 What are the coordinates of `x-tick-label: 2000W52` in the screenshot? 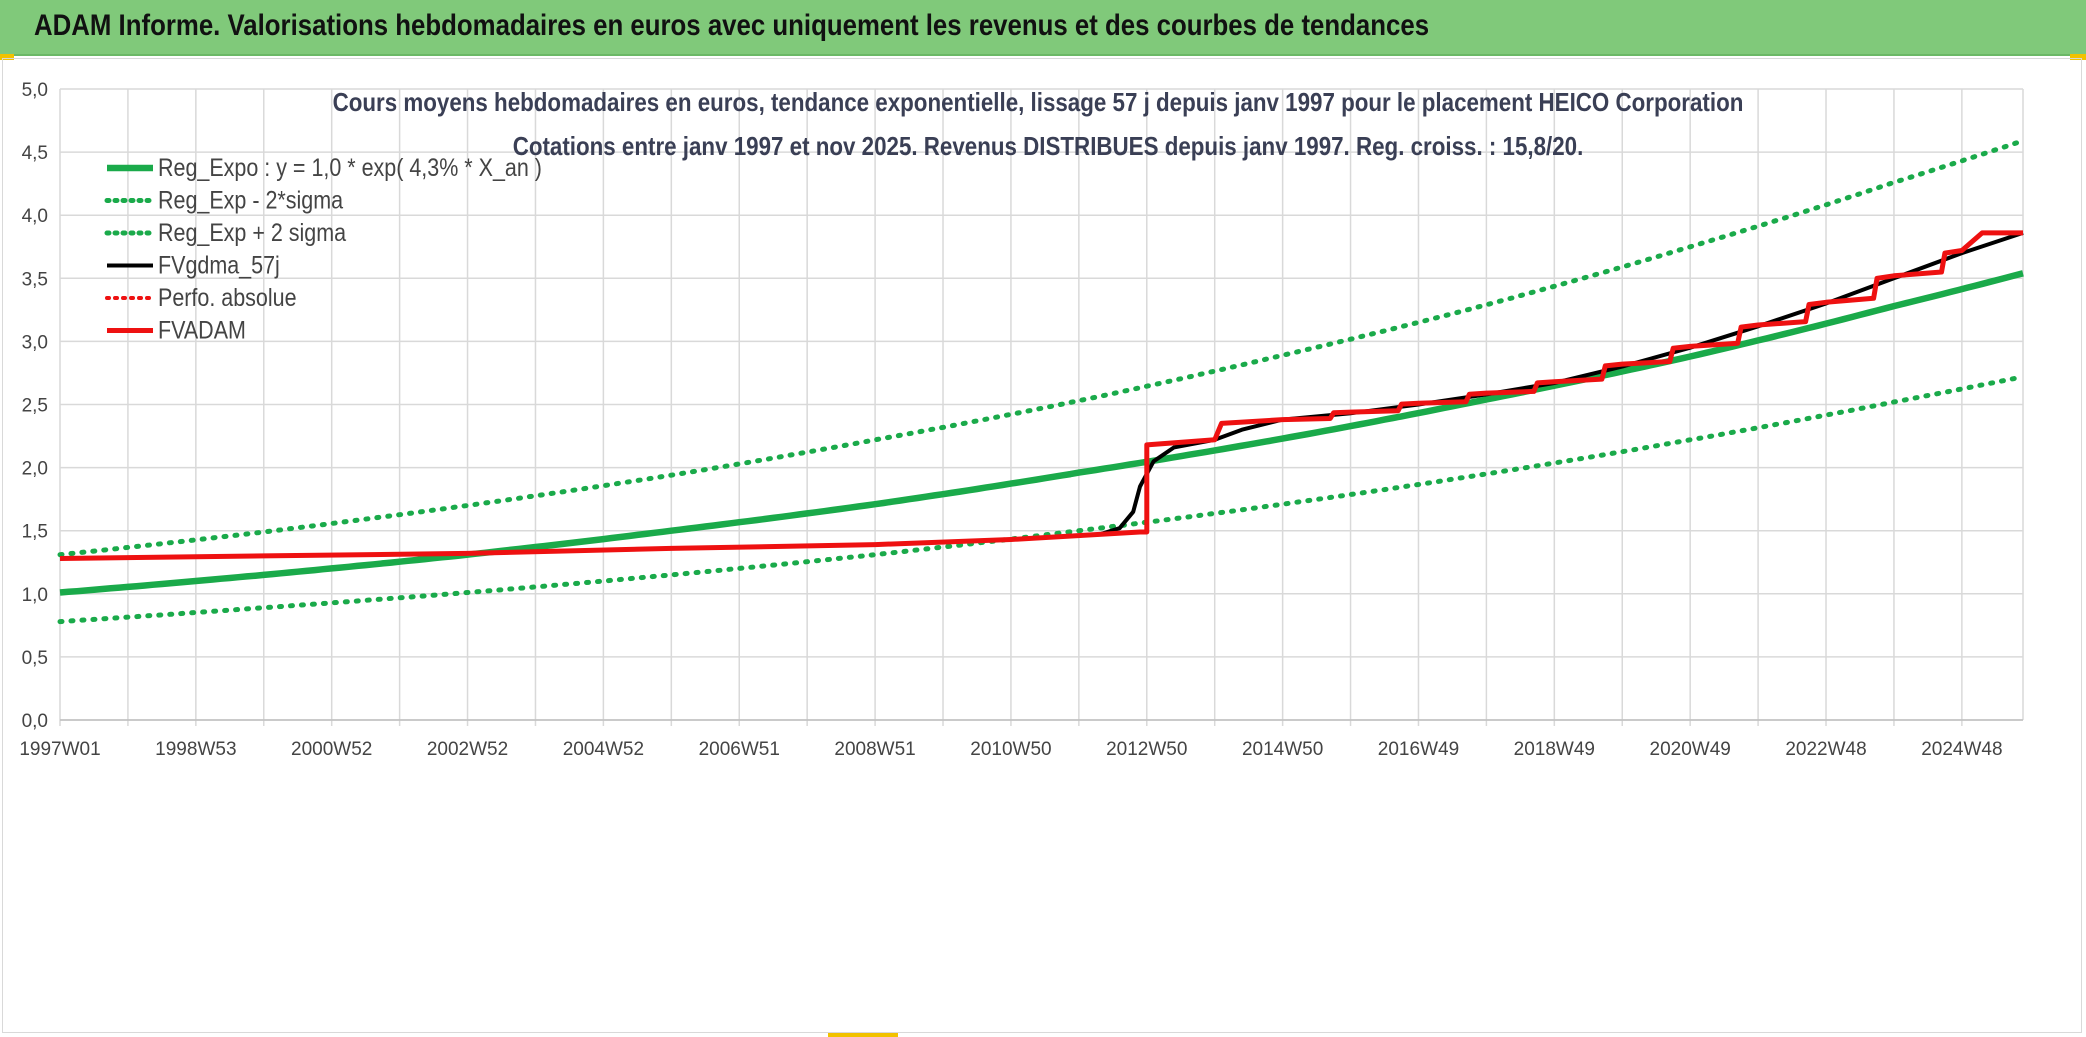 It's located at (331, 749).